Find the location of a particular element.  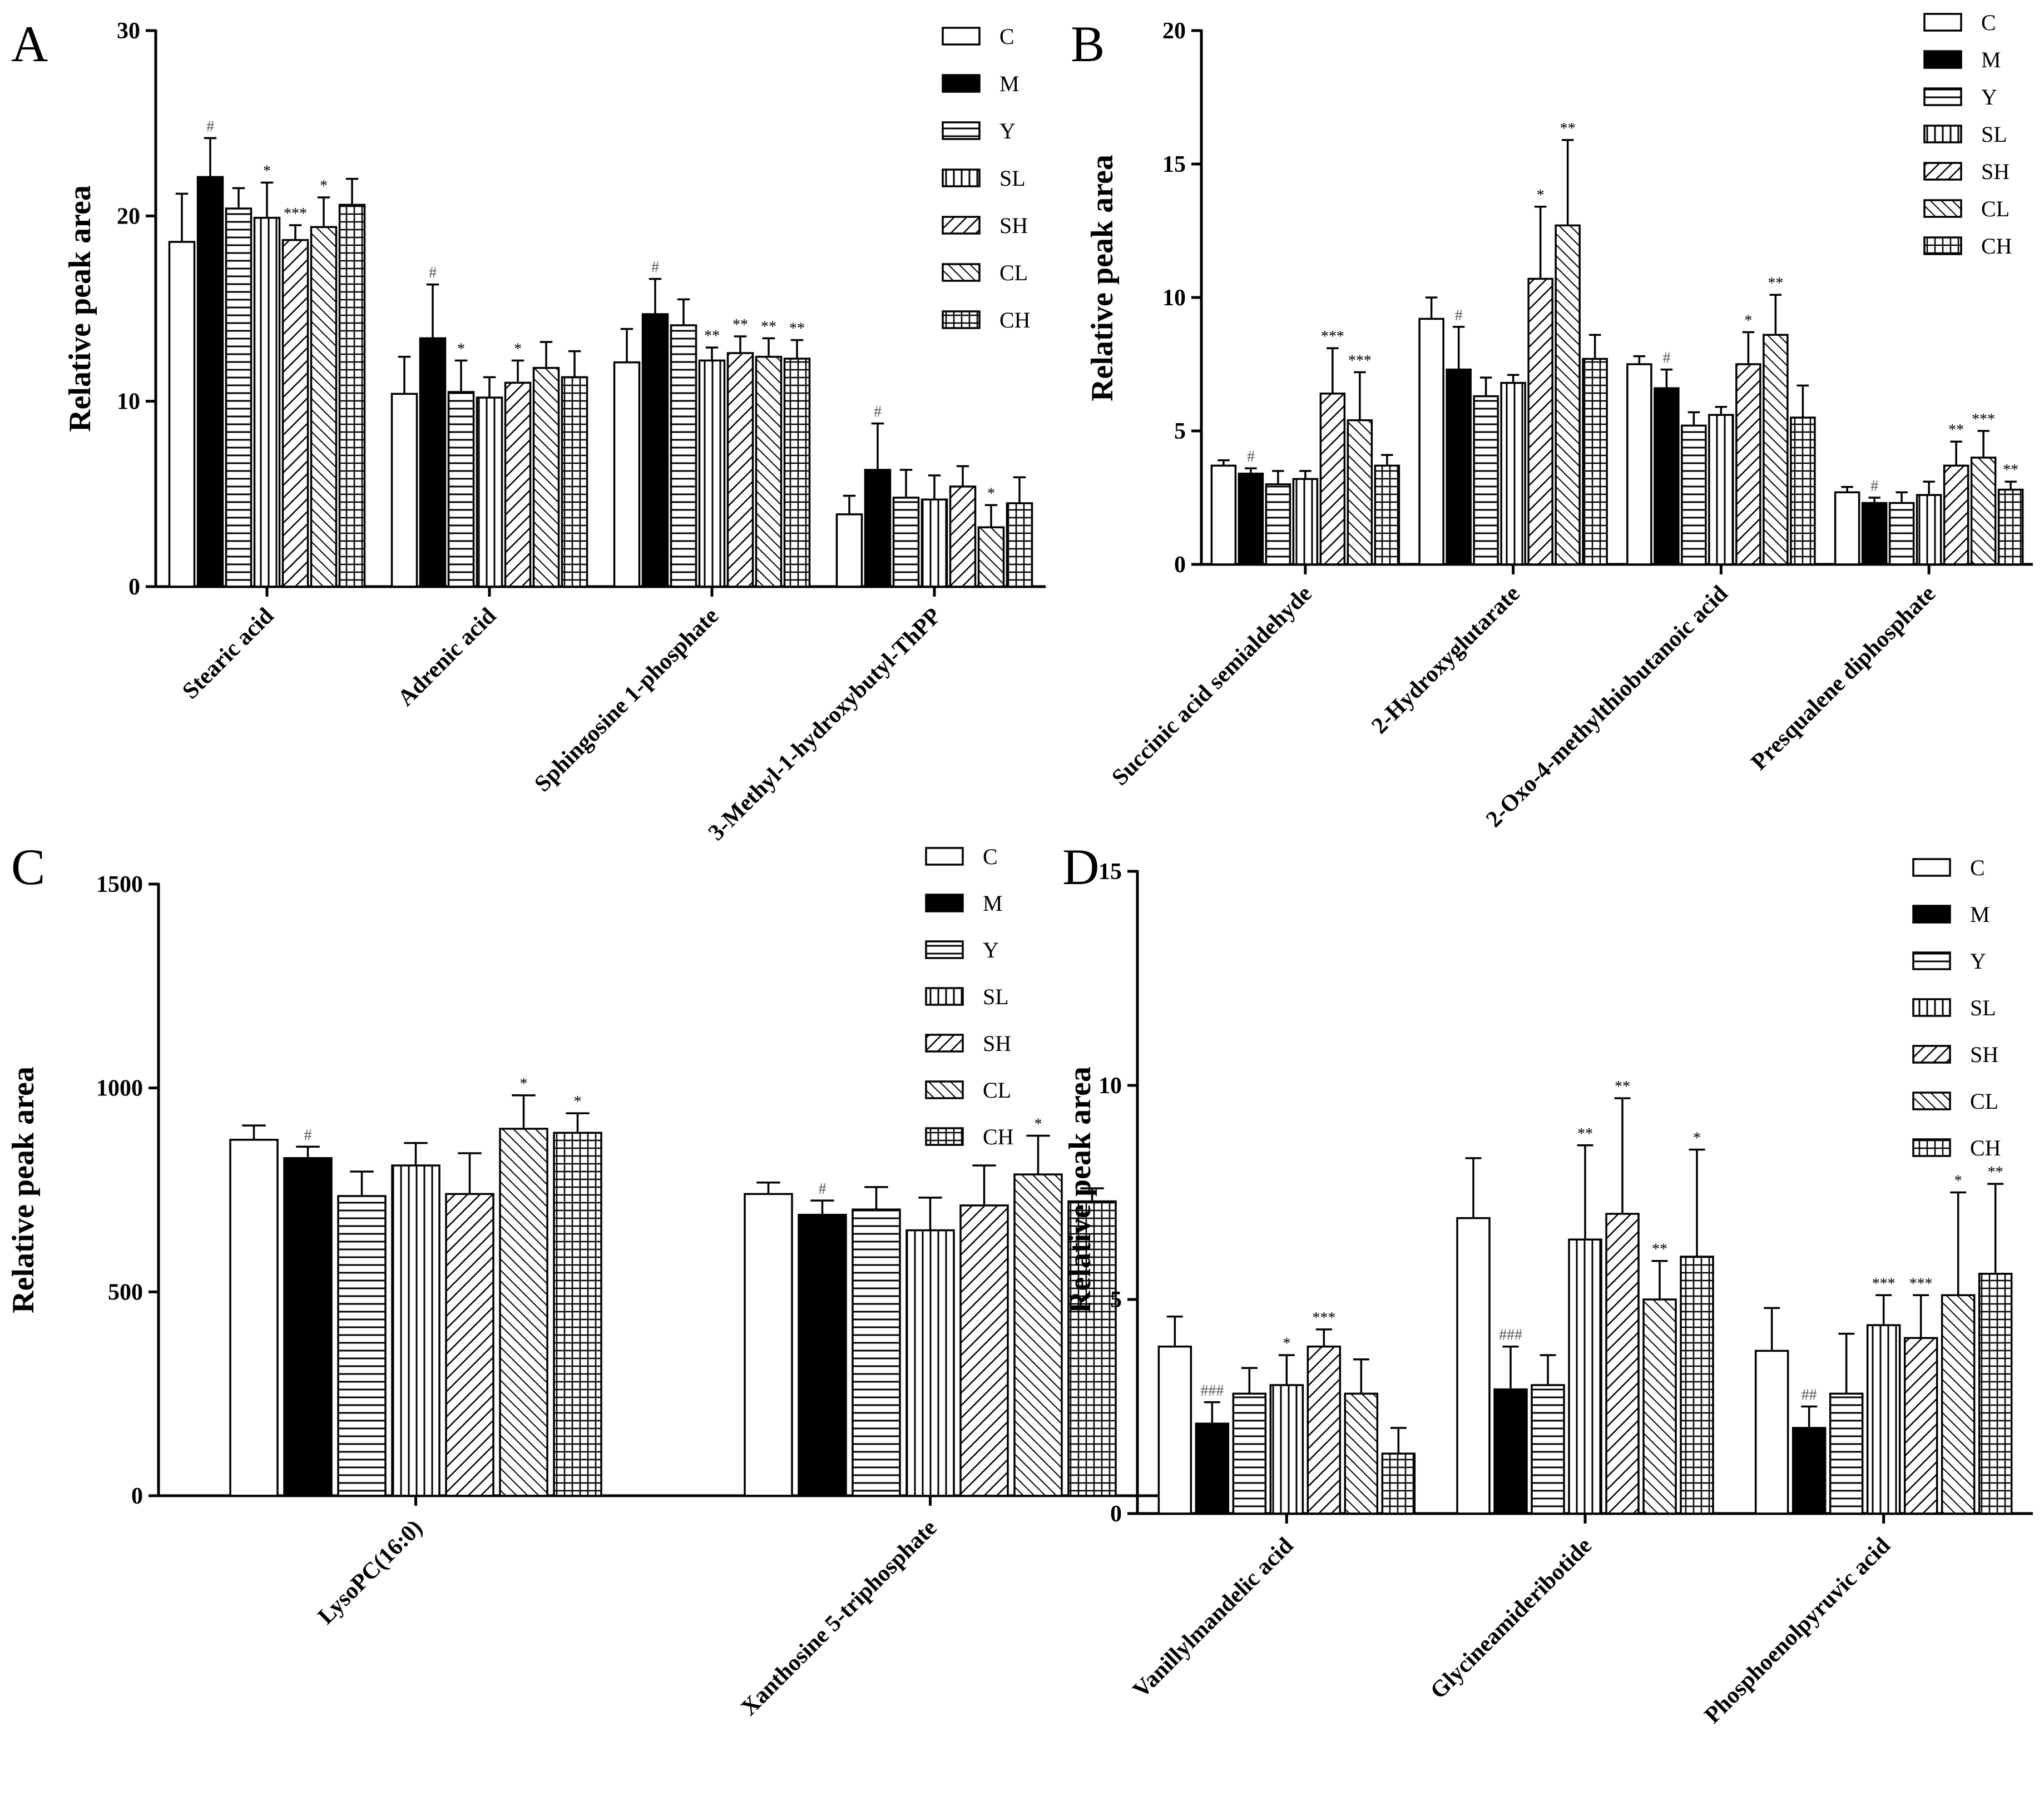

bar-group: #******* is located at coordinates (1929, 488).